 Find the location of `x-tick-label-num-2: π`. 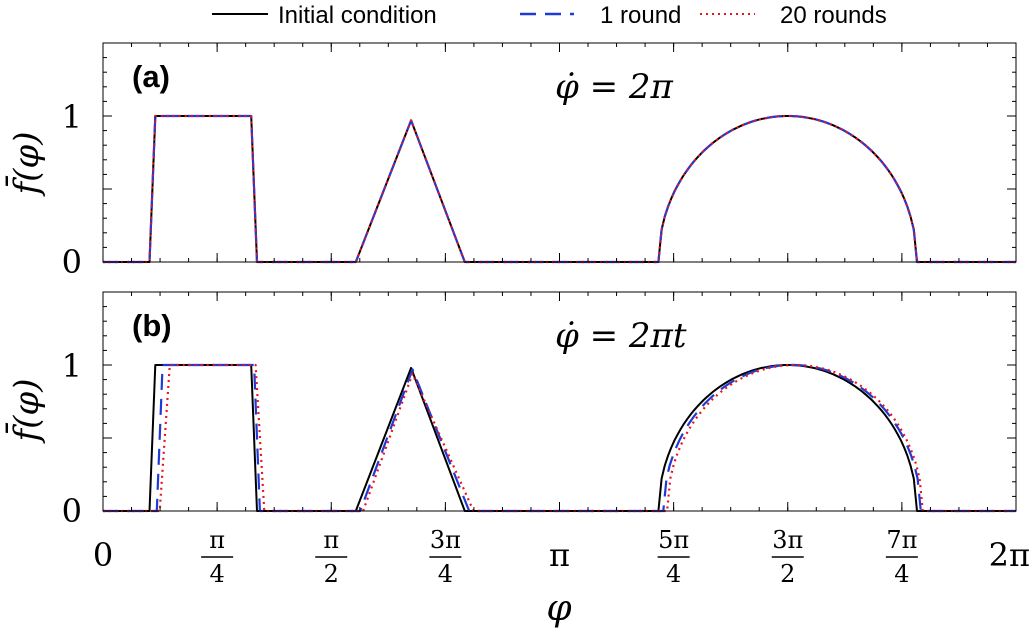

x-tick-label-num-2: π is located at coordinates (331, 540).